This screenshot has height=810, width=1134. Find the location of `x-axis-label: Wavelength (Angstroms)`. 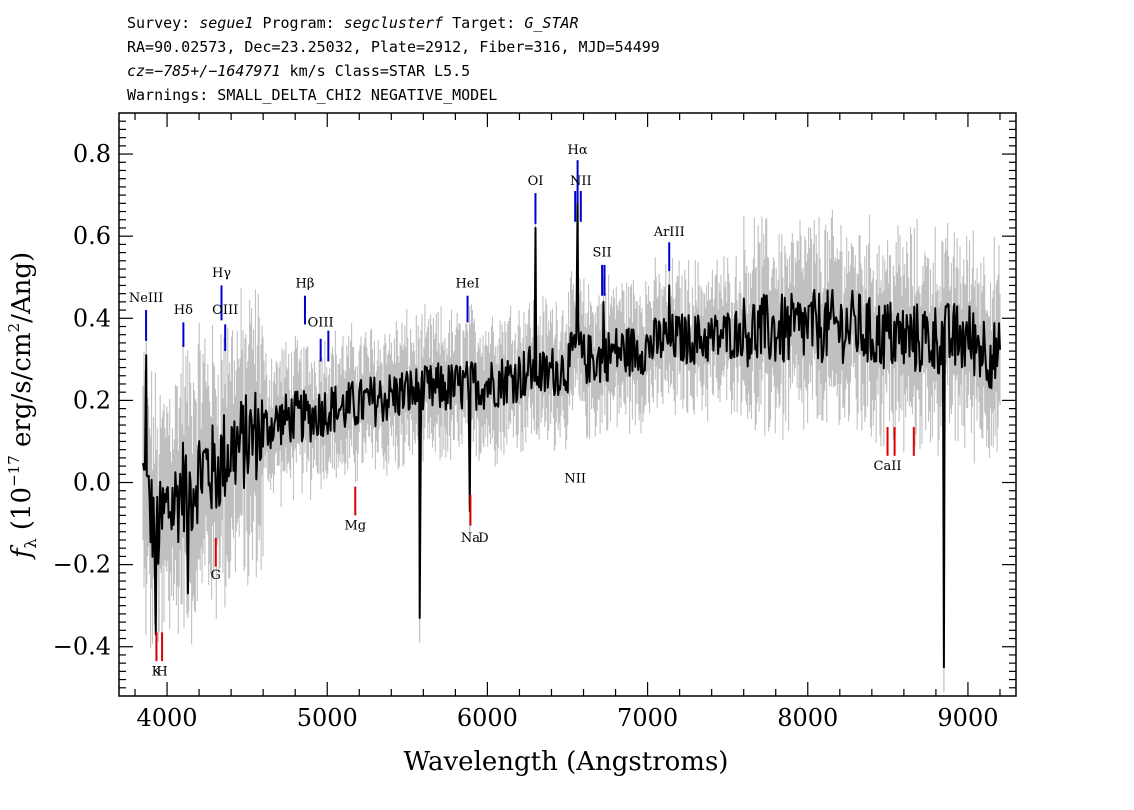

x-axis-label: Wavelength (Angstroms) is located at coordinates (566, 762).